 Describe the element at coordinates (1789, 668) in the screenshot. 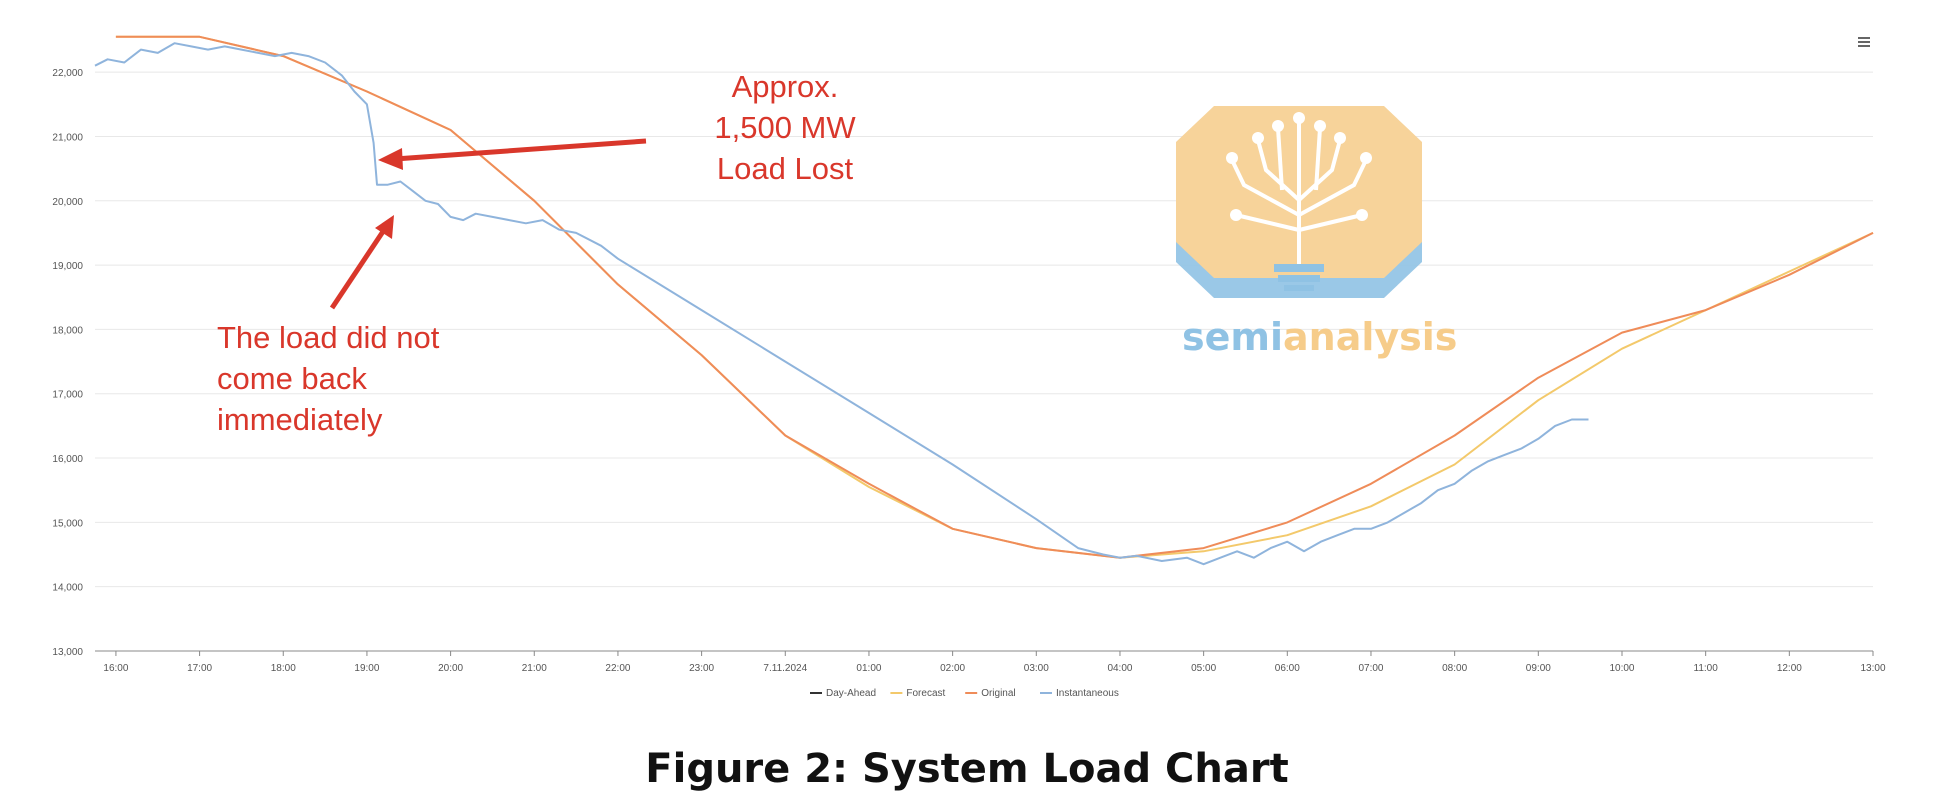

I see `x-tick-label: 12:00` at that location.